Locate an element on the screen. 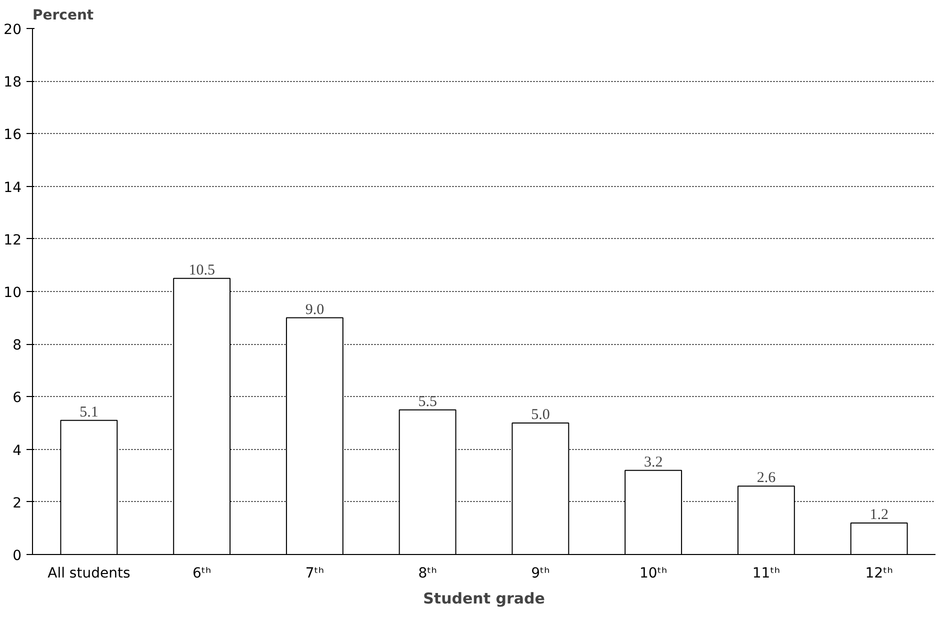  data-label: 5.1 is located at coordinates (89, 412).